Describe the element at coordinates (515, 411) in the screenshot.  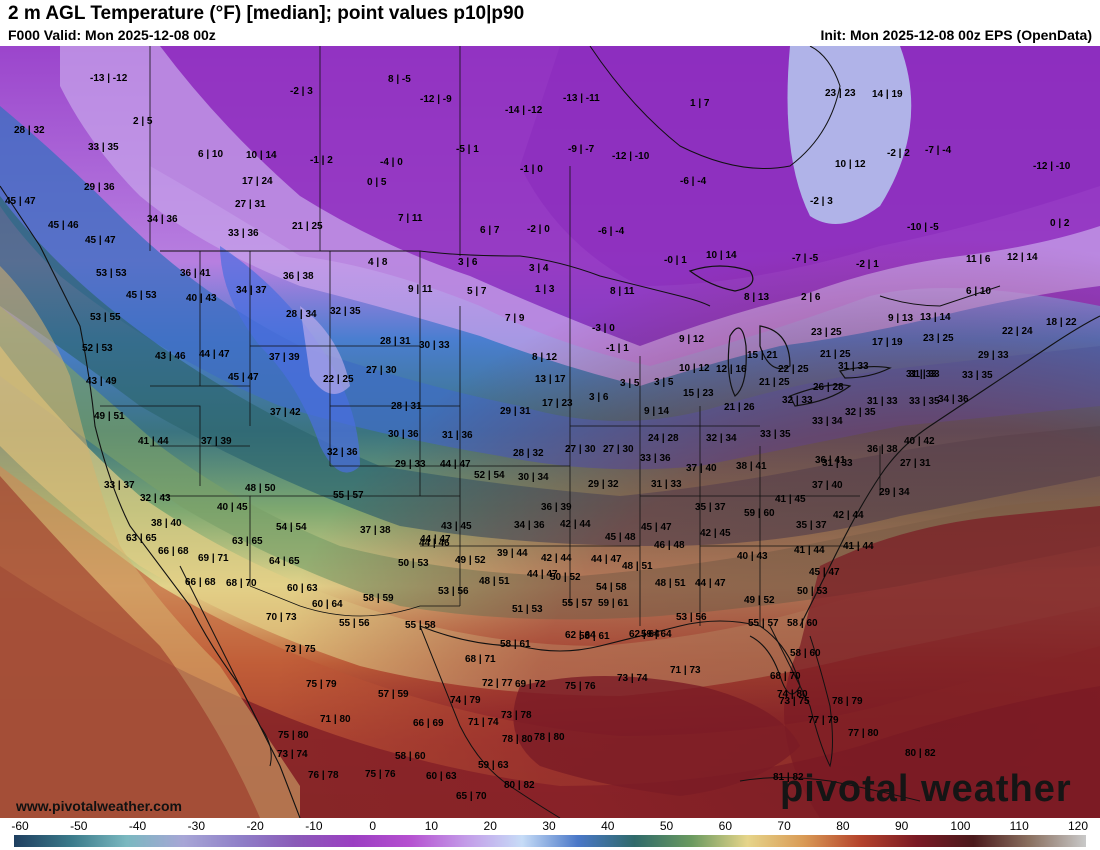
I see `point-value-label: 29 | 31` at that location.